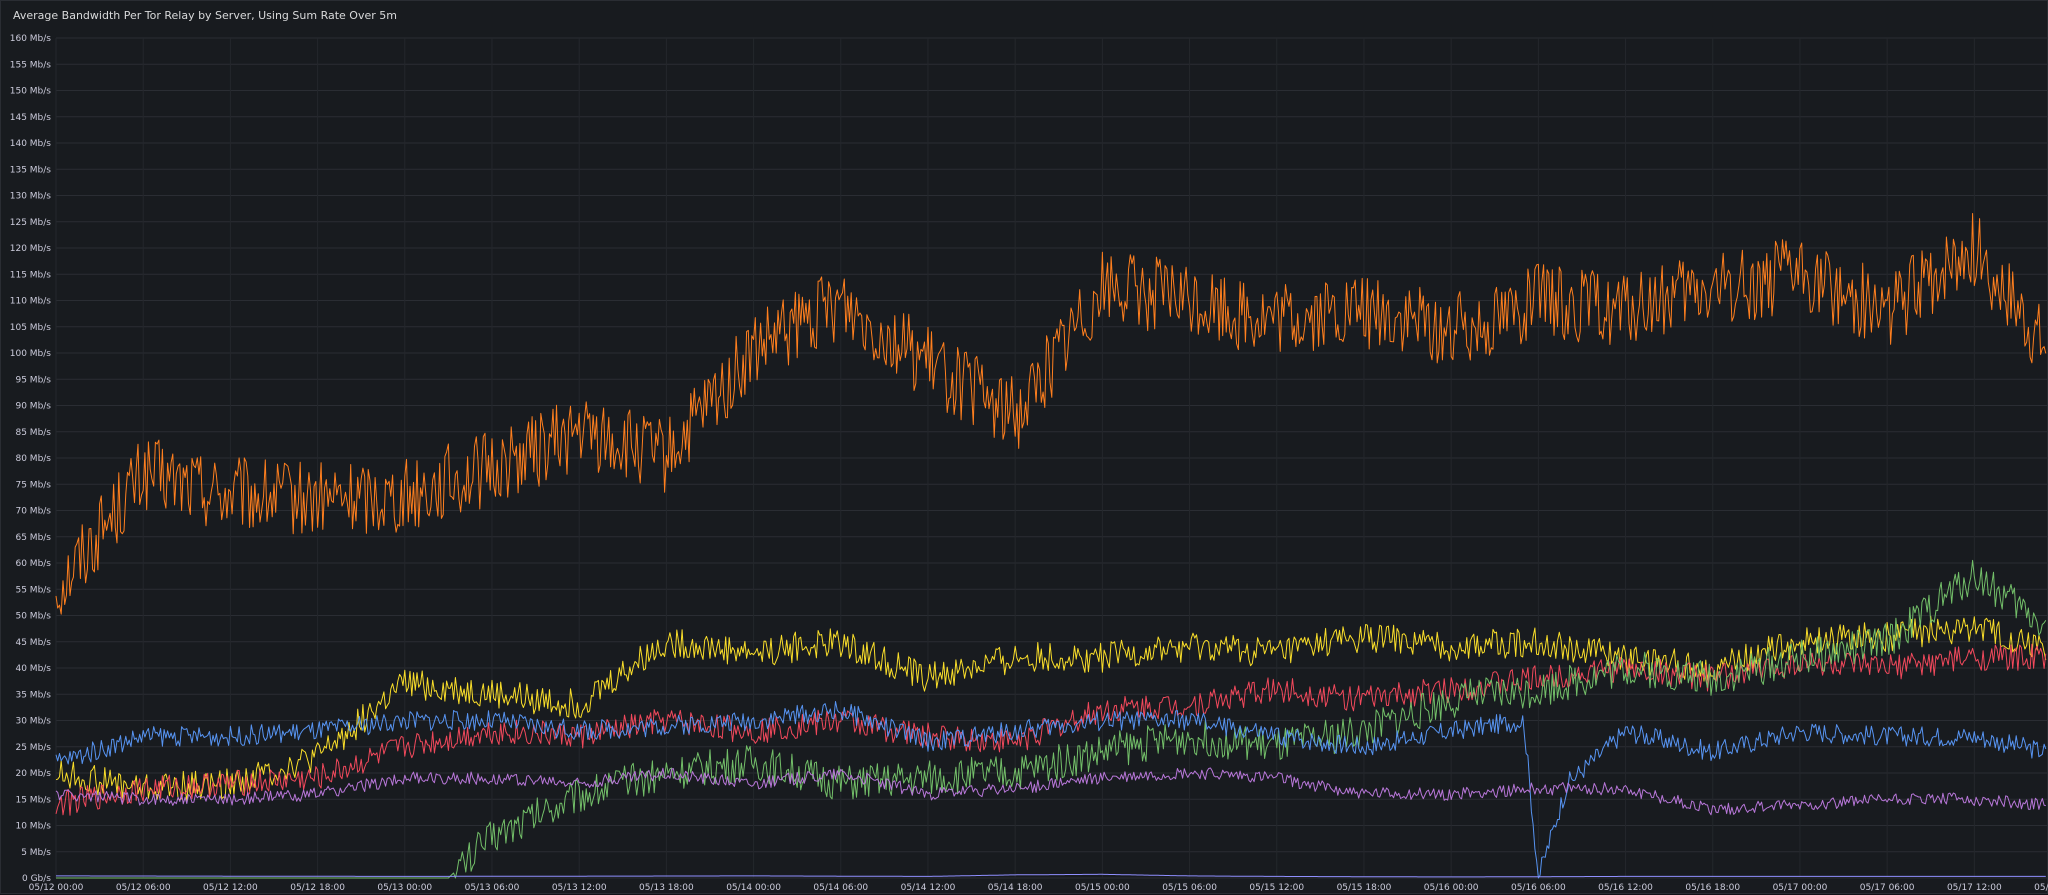 This screenshot has width=2048, height=895. What do you see at coordinates (1276, 888) in the screenshot?
I see `x-tick-label: 05/15 12:00` at bounding box center [1276, 888].